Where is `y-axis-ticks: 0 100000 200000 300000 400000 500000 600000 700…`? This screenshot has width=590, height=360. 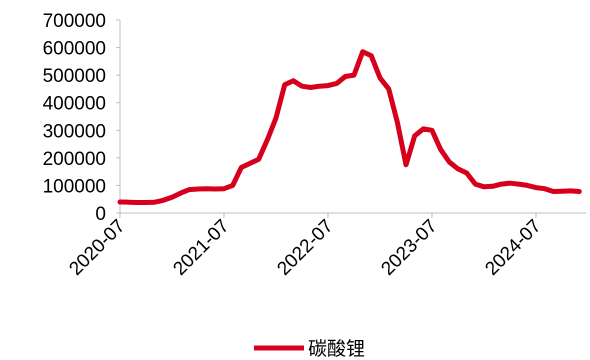
y-axis-ticks: 0 100000 200000 300000 400000 500000 600000 700… is located at coordinates (81, 118).